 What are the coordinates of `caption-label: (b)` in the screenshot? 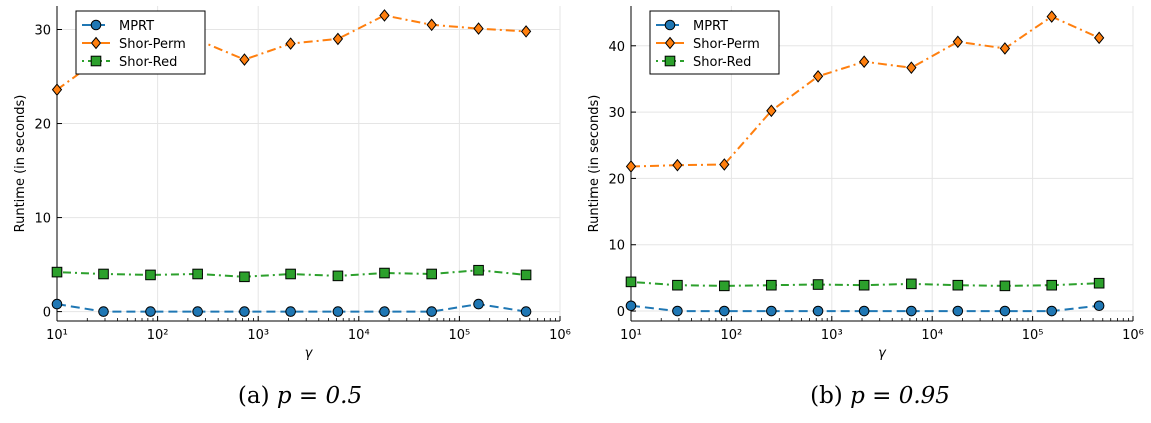 It's located at (830, 396).